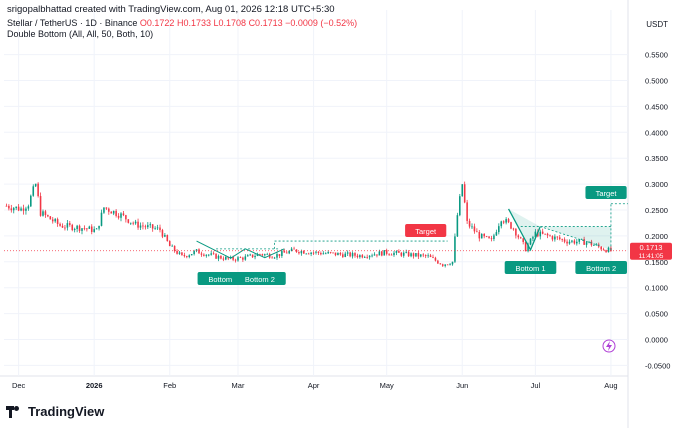 The height and width of the screenshot is (428, 680). What do you see at coordinates (656, 184) in the screenshot?
I see `y-tick-label: 0.3000` at bounding box center [656, 184].